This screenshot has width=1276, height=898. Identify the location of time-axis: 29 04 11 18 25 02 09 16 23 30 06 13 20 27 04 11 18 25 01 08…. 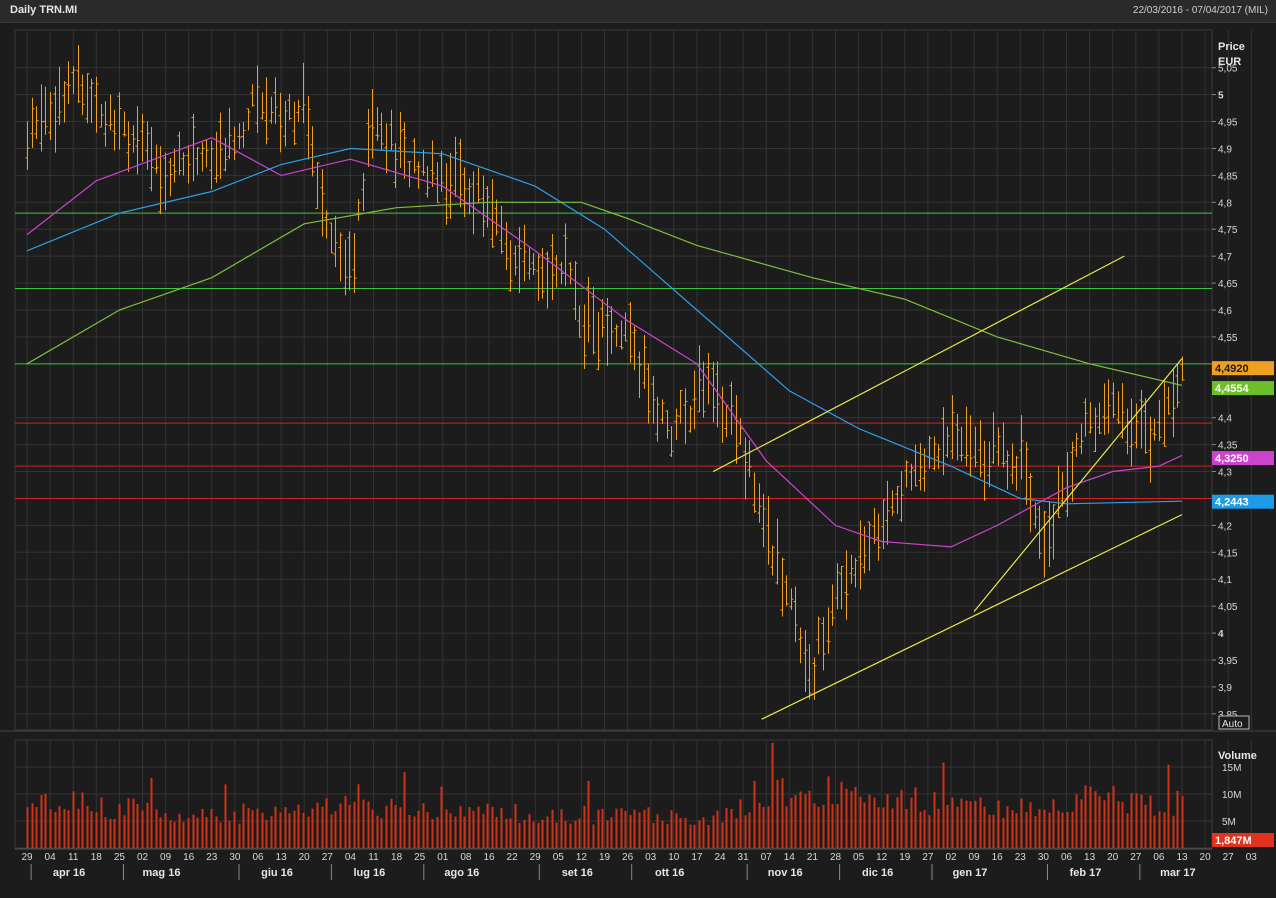
(636, 864).